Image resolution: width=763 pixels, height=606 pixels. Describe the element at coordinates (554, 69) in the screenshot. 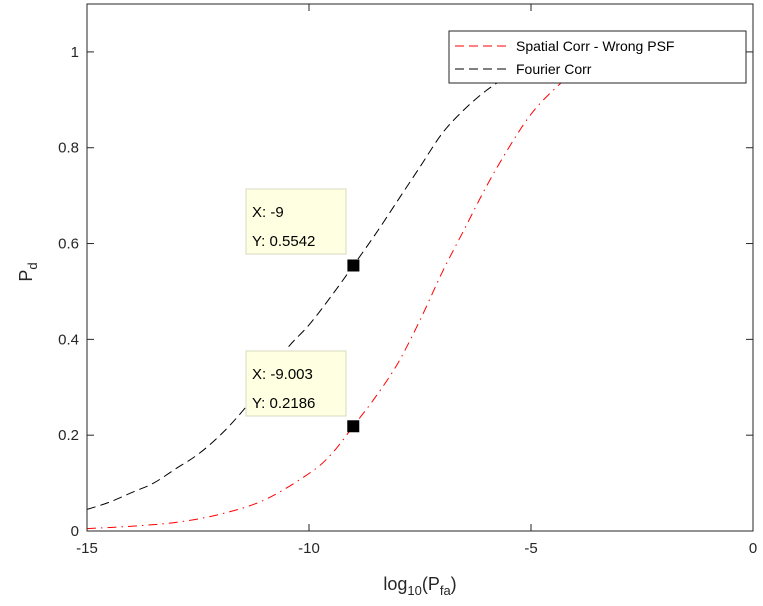

I see `legend-label-fourier: Fourier Corr` at that location.